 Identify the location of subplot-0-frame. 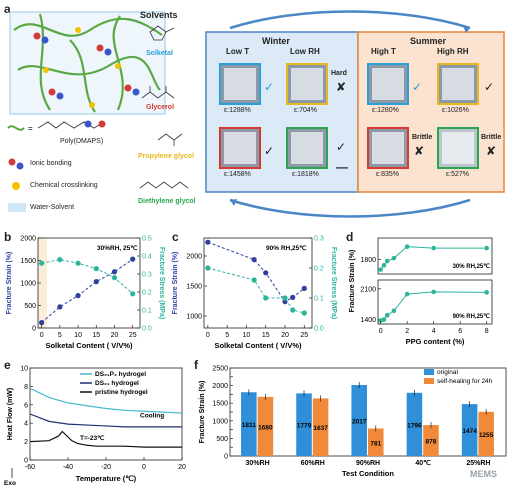
(435, 256).